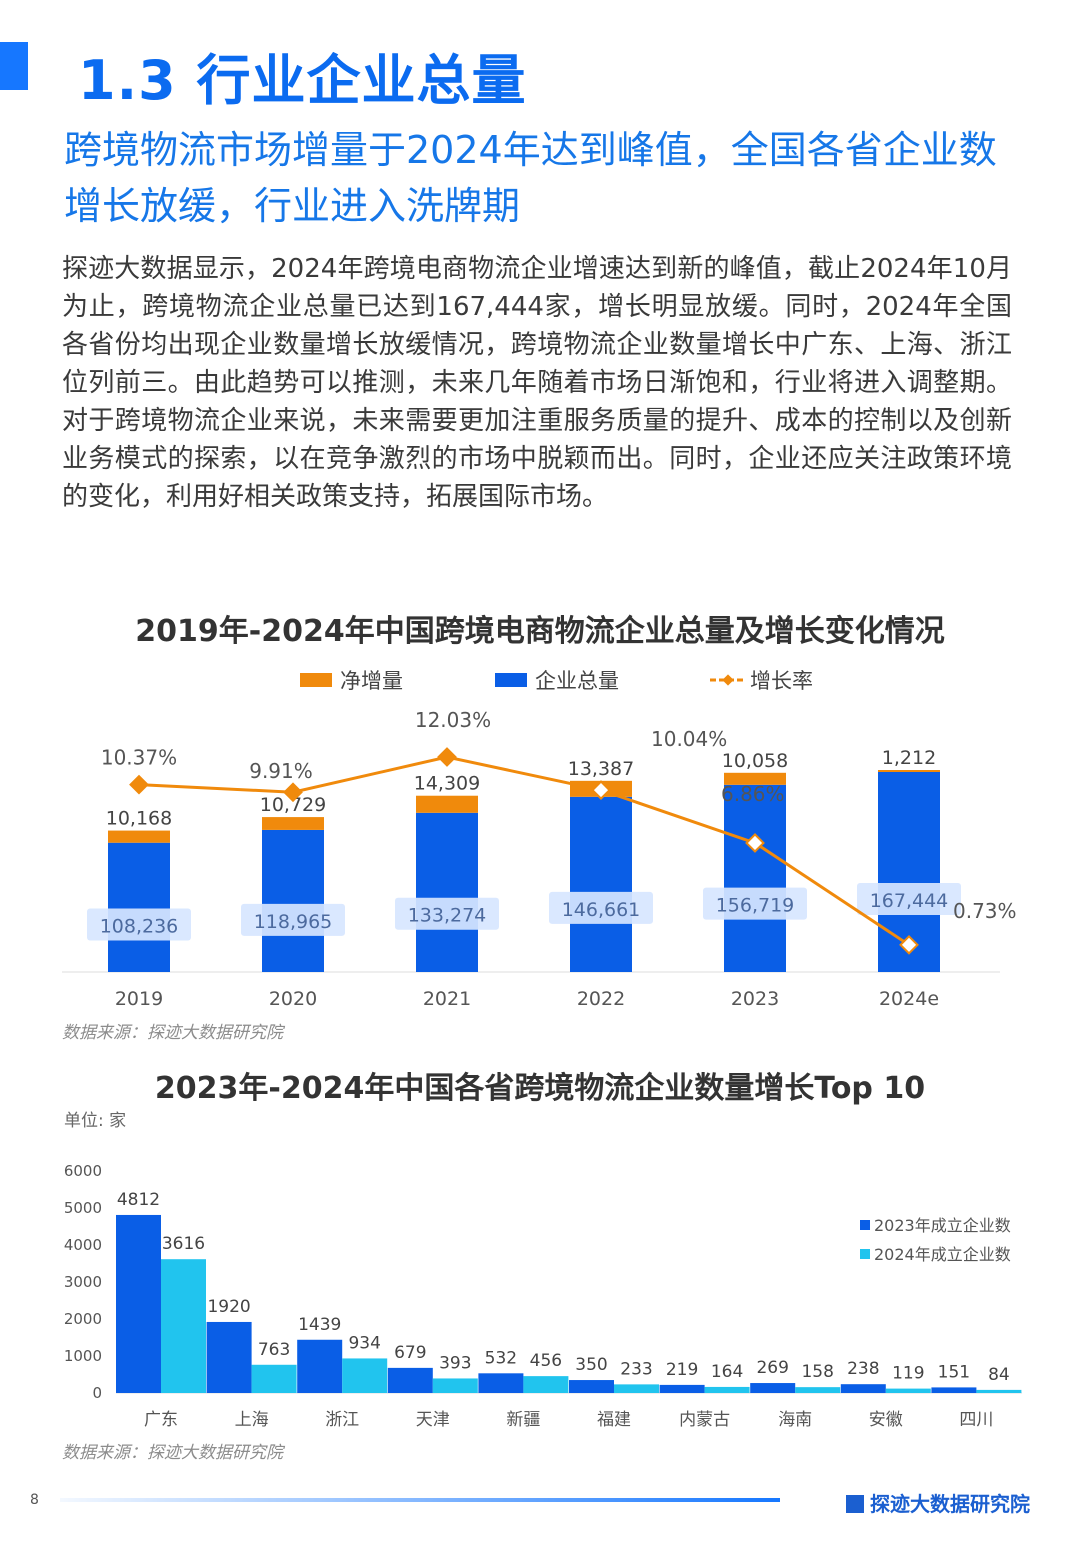  I want to click on value-label-2023: 1439, so click(319, 1325).